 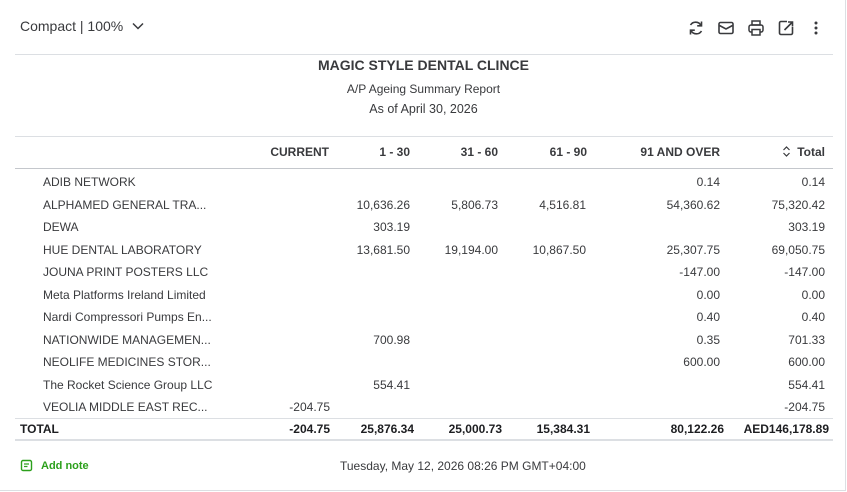 What do you see at coordinates (471, 250) in the screenshot?
I see `cell-31-60: 19,194.00` at bounding box center [471, 250].